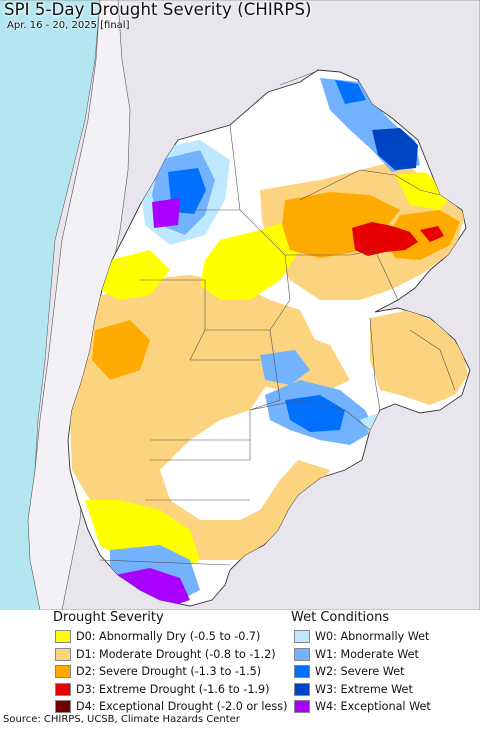  Describe the element at coordinates (367, 654) in the screenshot. I see `legend-label-w1: W1: Moderate Wet` at that location.